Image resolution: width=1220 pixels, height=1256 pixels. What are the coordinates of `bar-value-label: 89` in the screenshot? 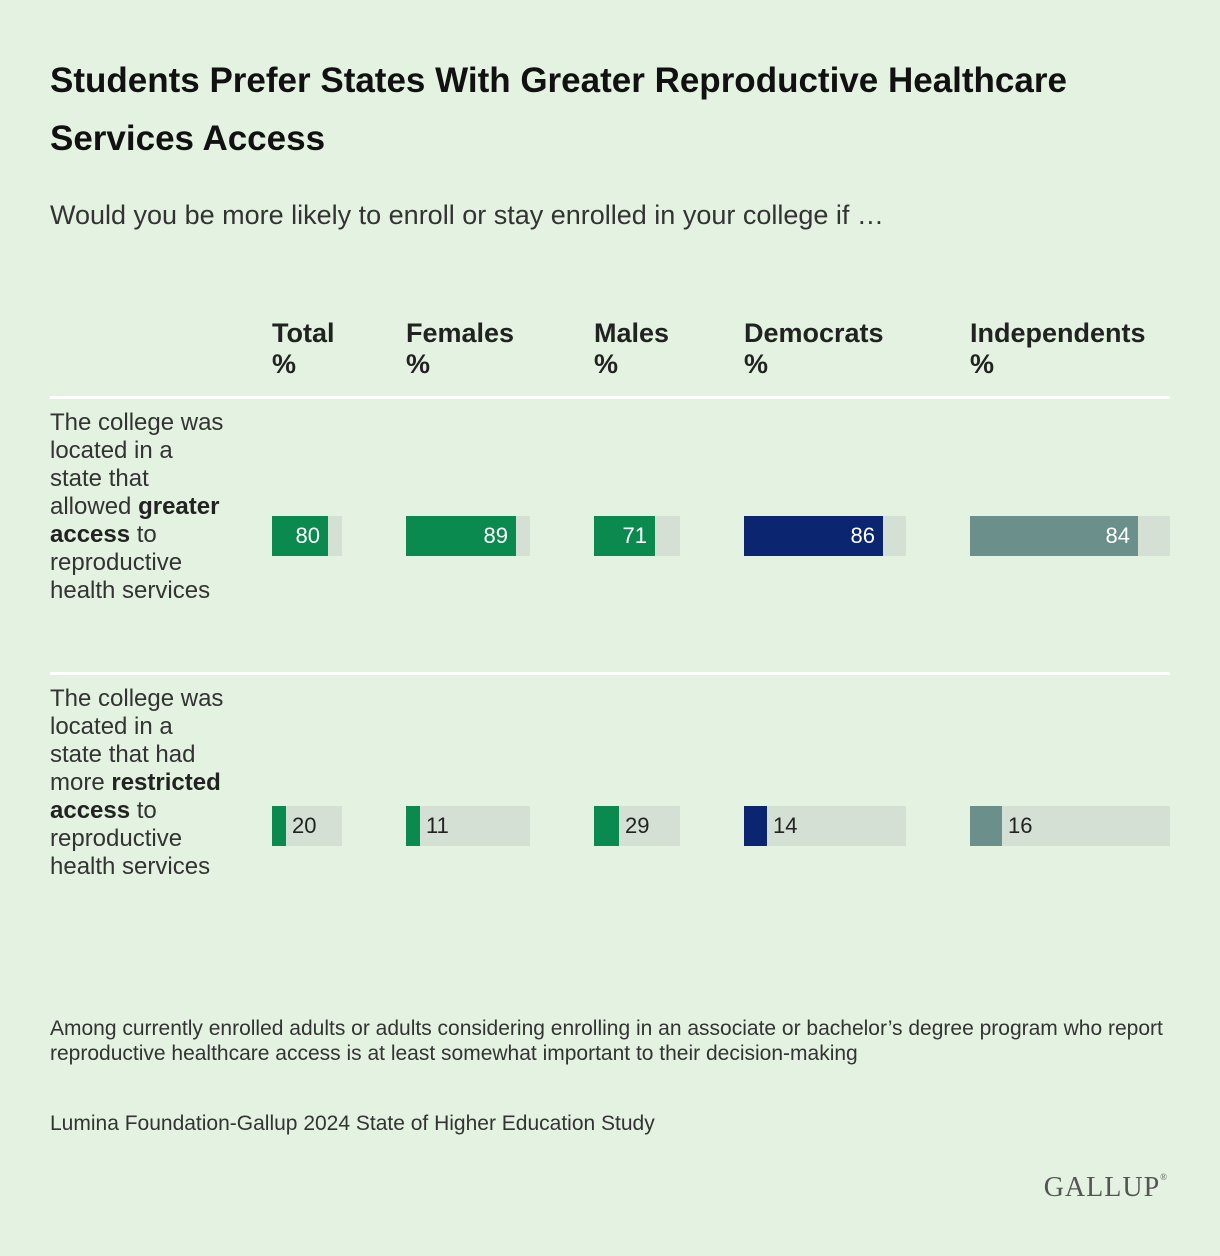 It's located at (495, 535).